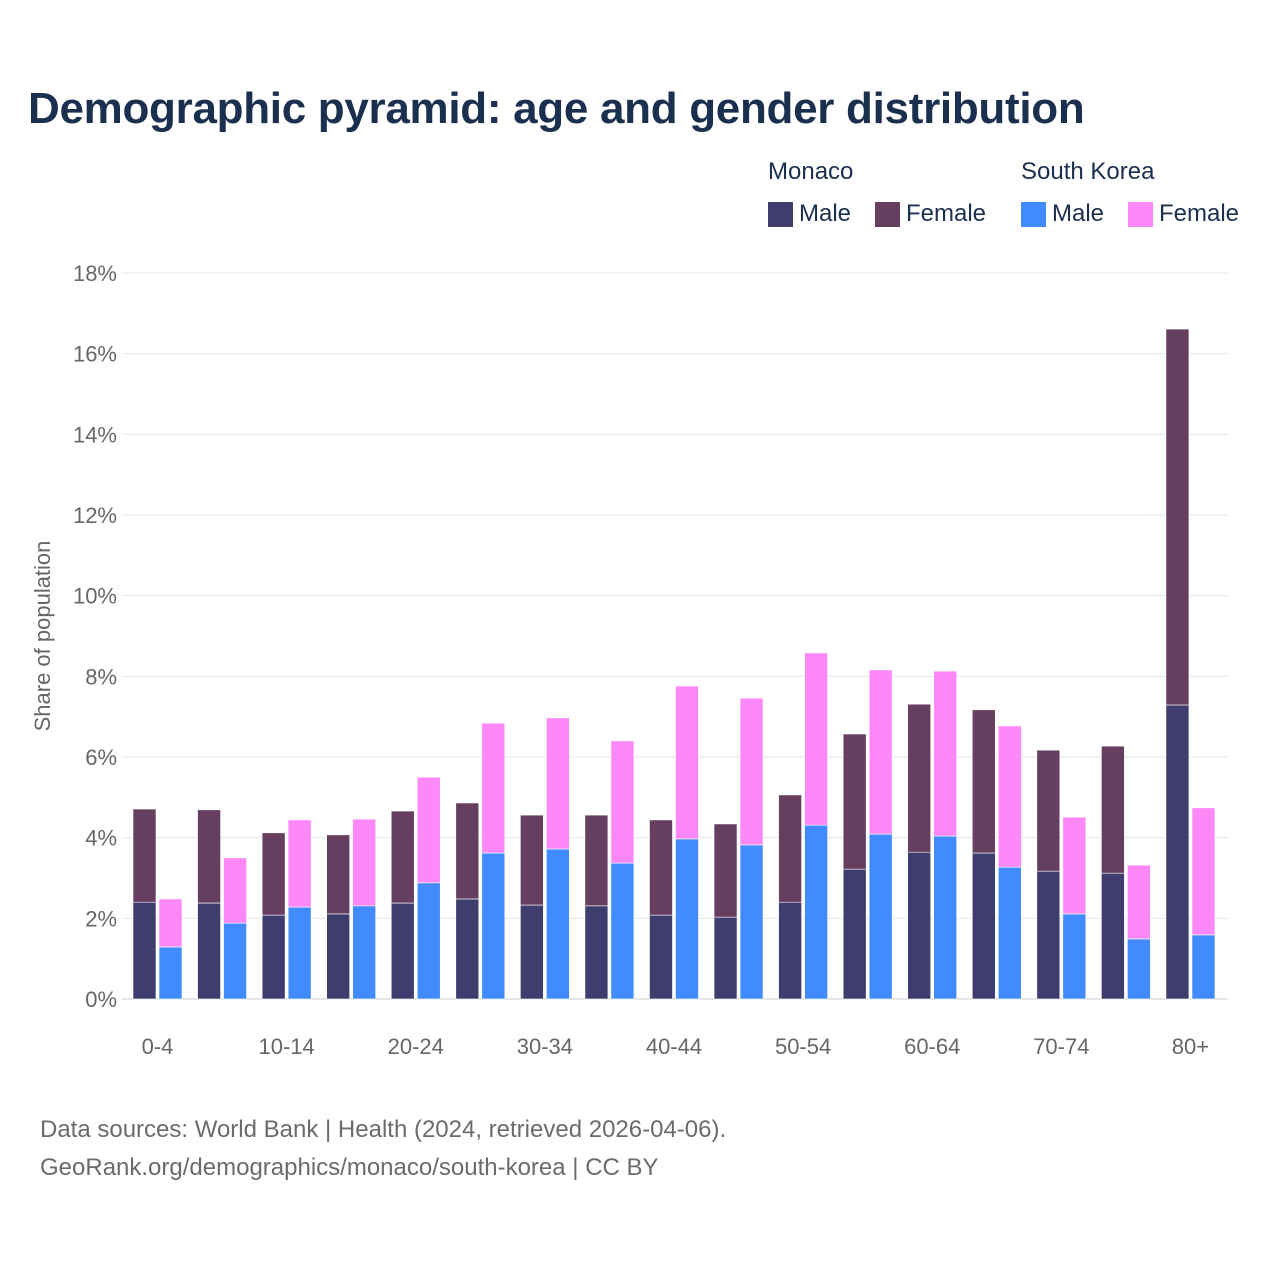 This screenshot has height=1280, width=1280. I want to click on bar-monaco-male-80+, so click(1177, 852).